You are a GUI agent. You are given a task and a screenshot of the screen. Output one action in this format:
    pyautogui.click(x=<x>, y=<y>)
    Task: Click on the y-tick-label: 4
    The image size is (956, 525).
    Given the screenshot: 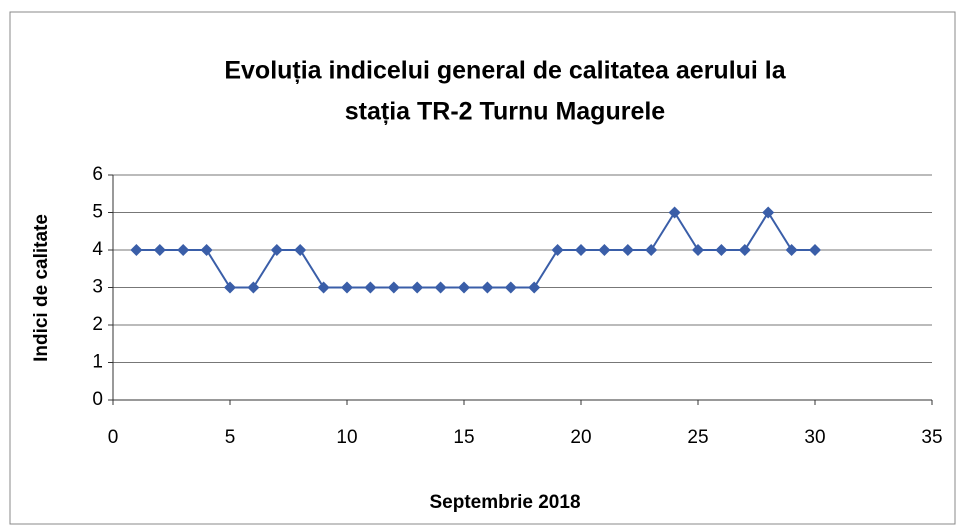 What is the action you would take?
    pyautogui.click(x=97, y=249)
    